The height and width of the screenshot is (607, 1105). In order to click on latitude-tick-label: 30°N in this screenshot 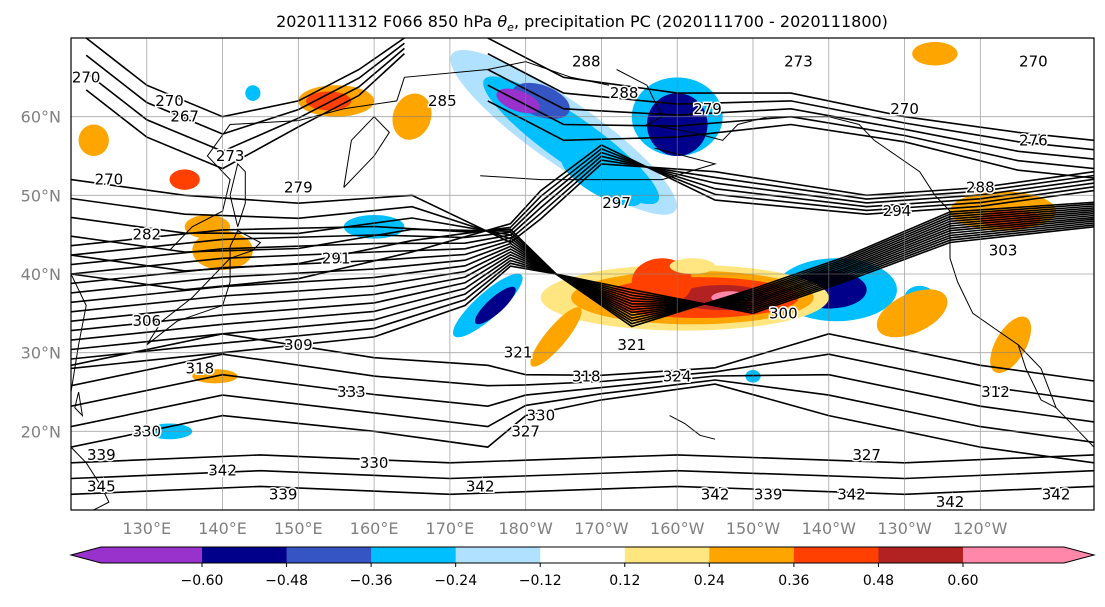, I will do `click(41, 353)`.